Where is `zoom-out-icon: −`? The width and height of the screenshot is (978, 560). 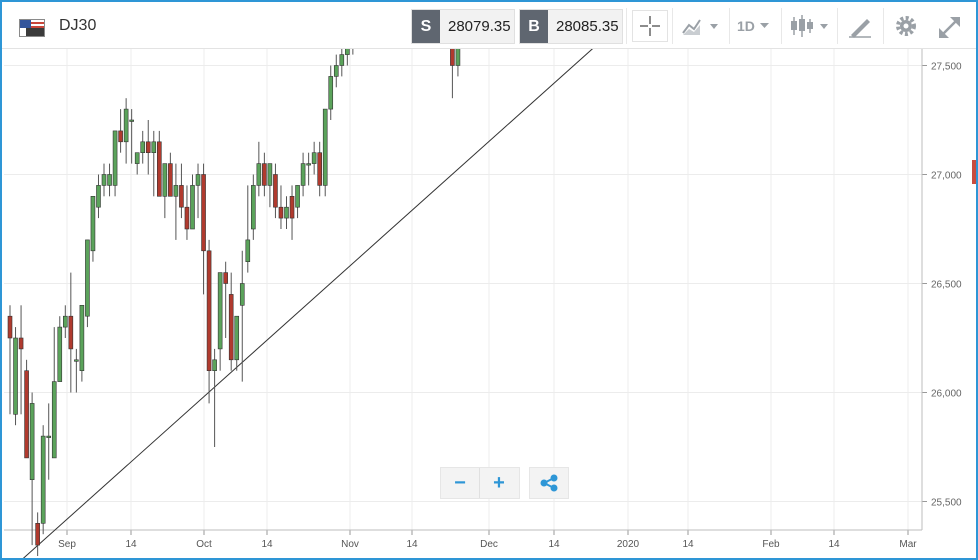
zoom-out-icon: − is located at coordinates (460, 483).